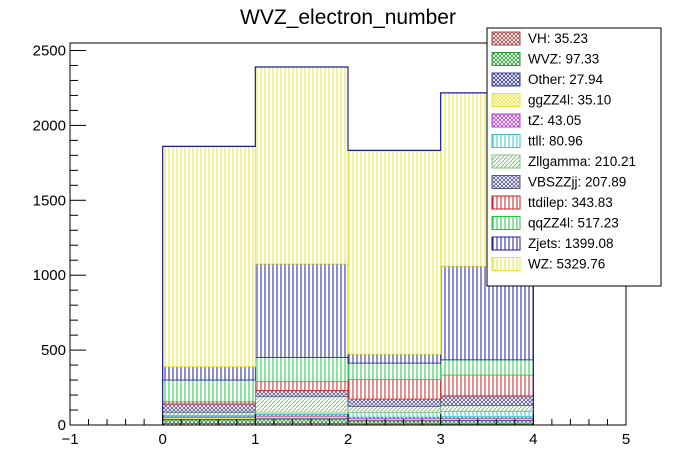 The image size is (696, 472). I want to click on y-tick-label: 1000, so click(49, 275).